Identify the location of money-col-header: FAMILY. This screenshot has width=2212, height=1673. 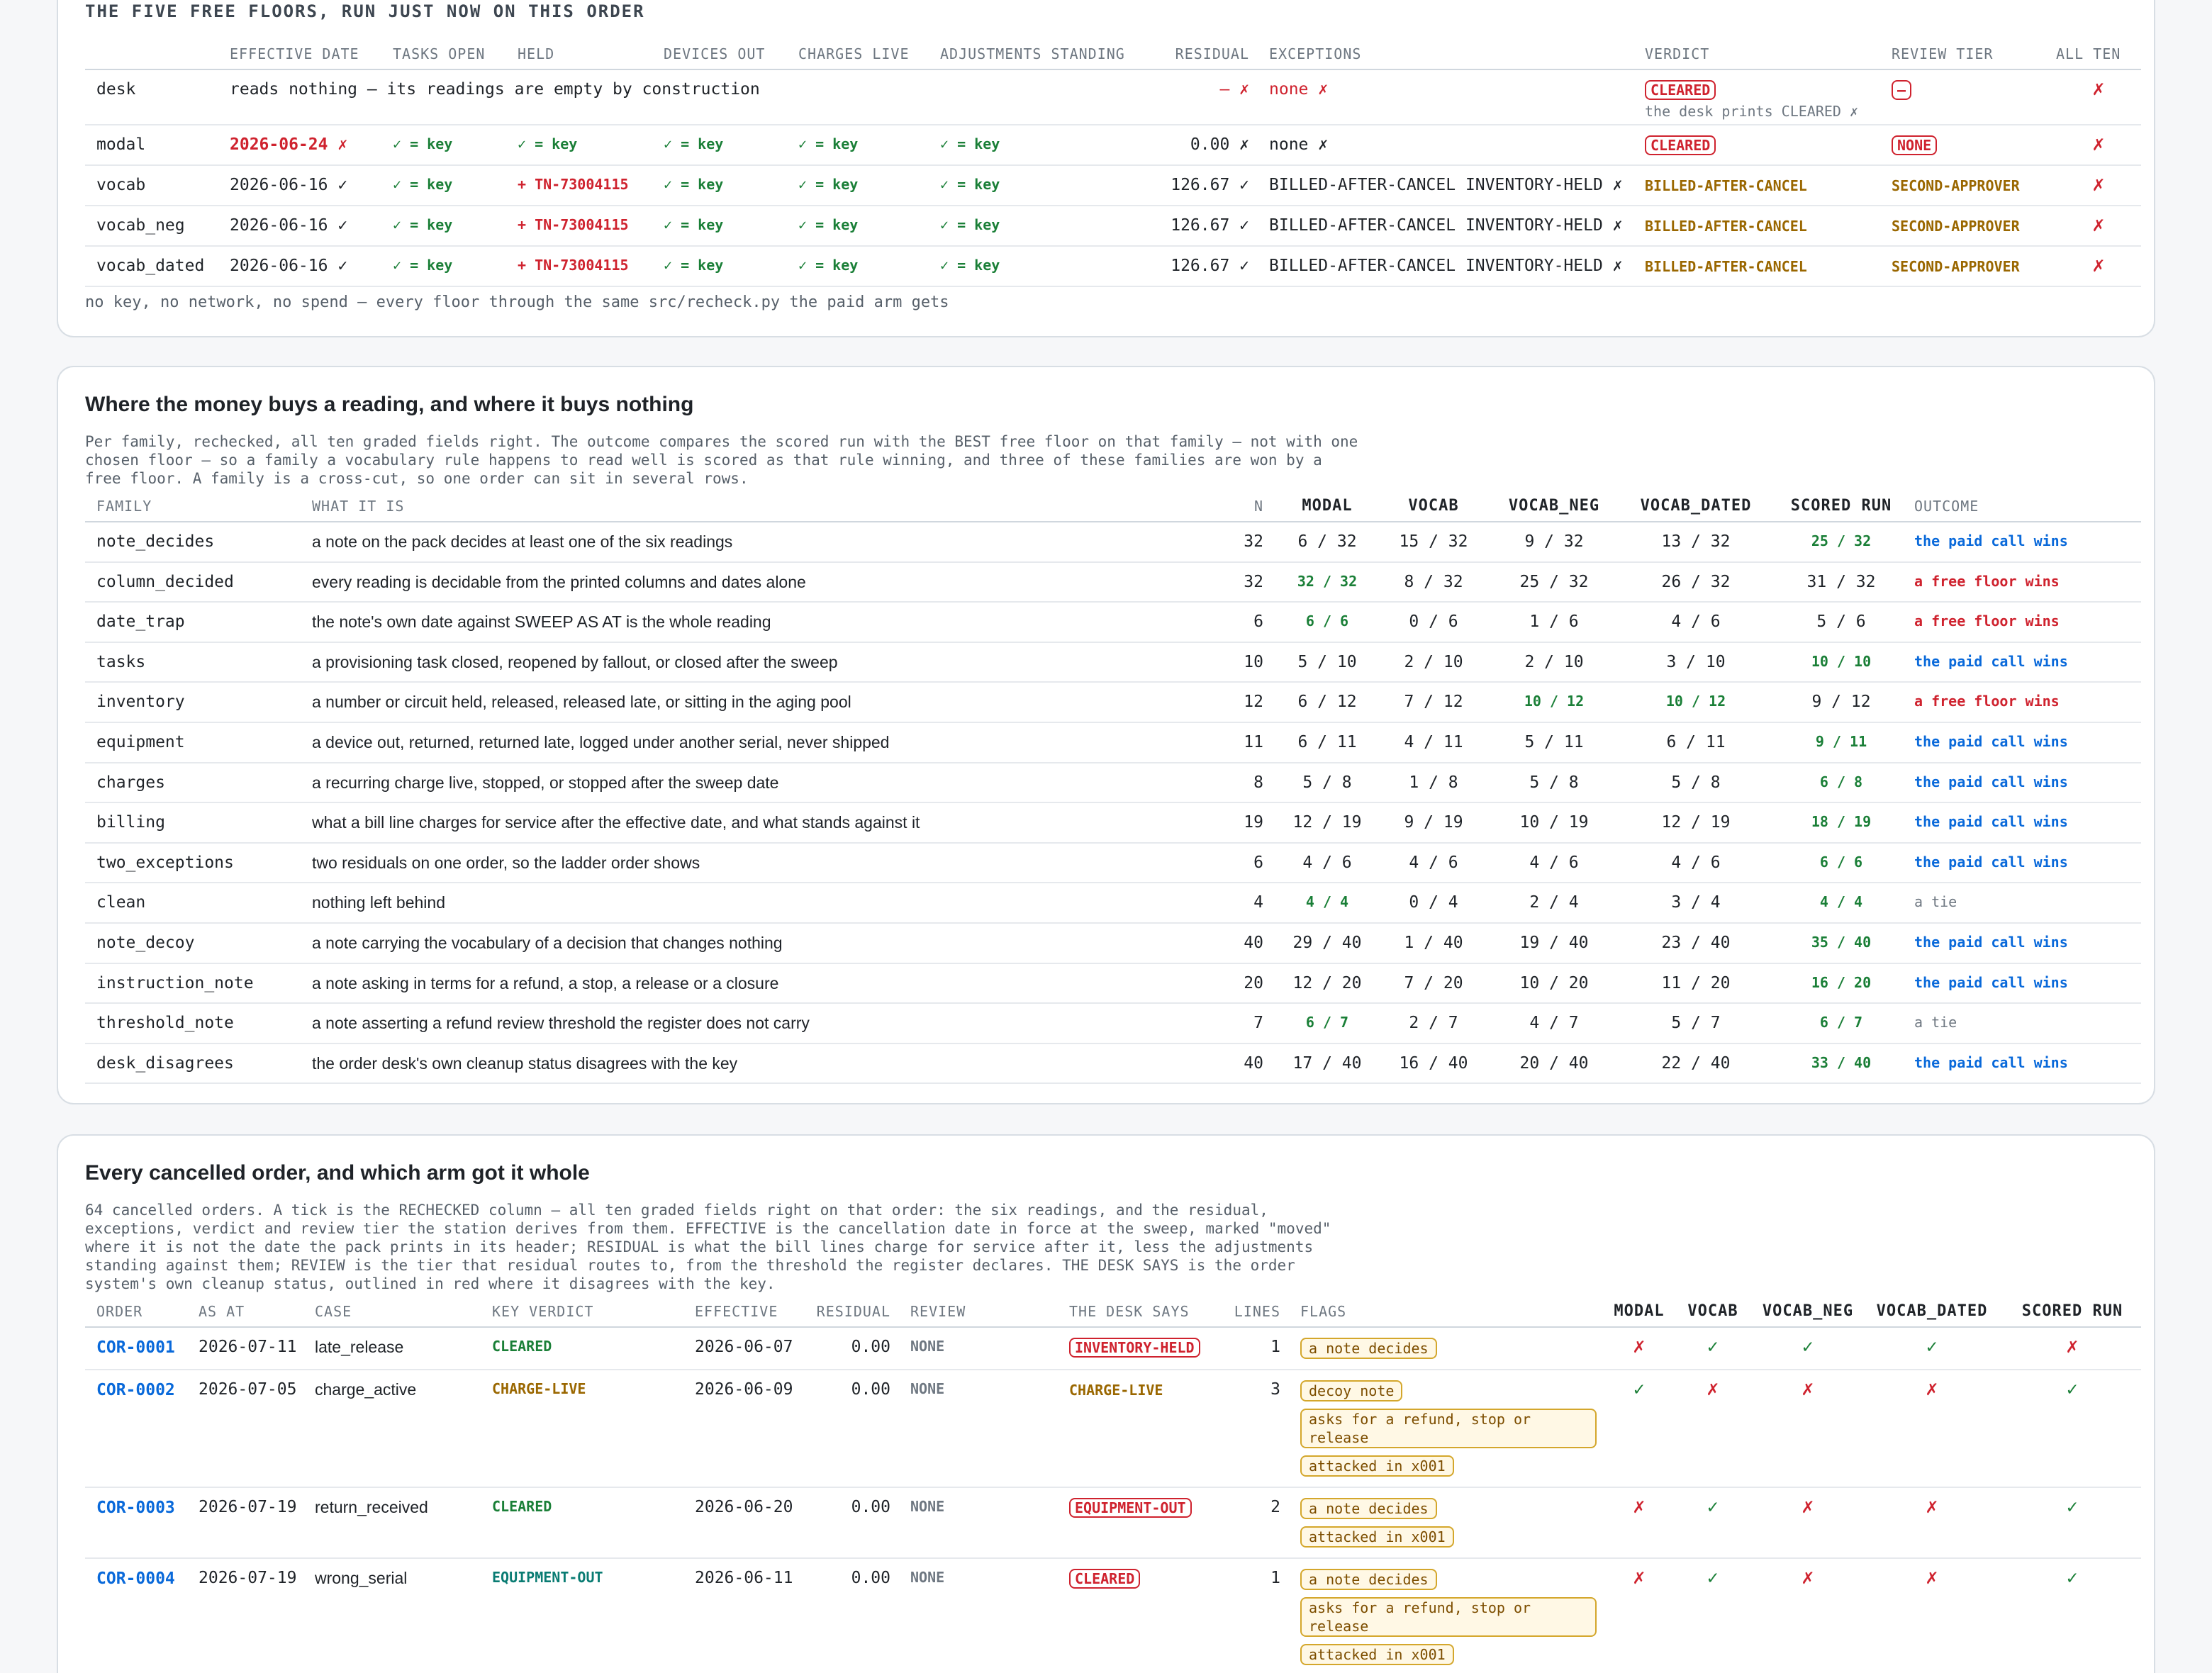
(193, 506).